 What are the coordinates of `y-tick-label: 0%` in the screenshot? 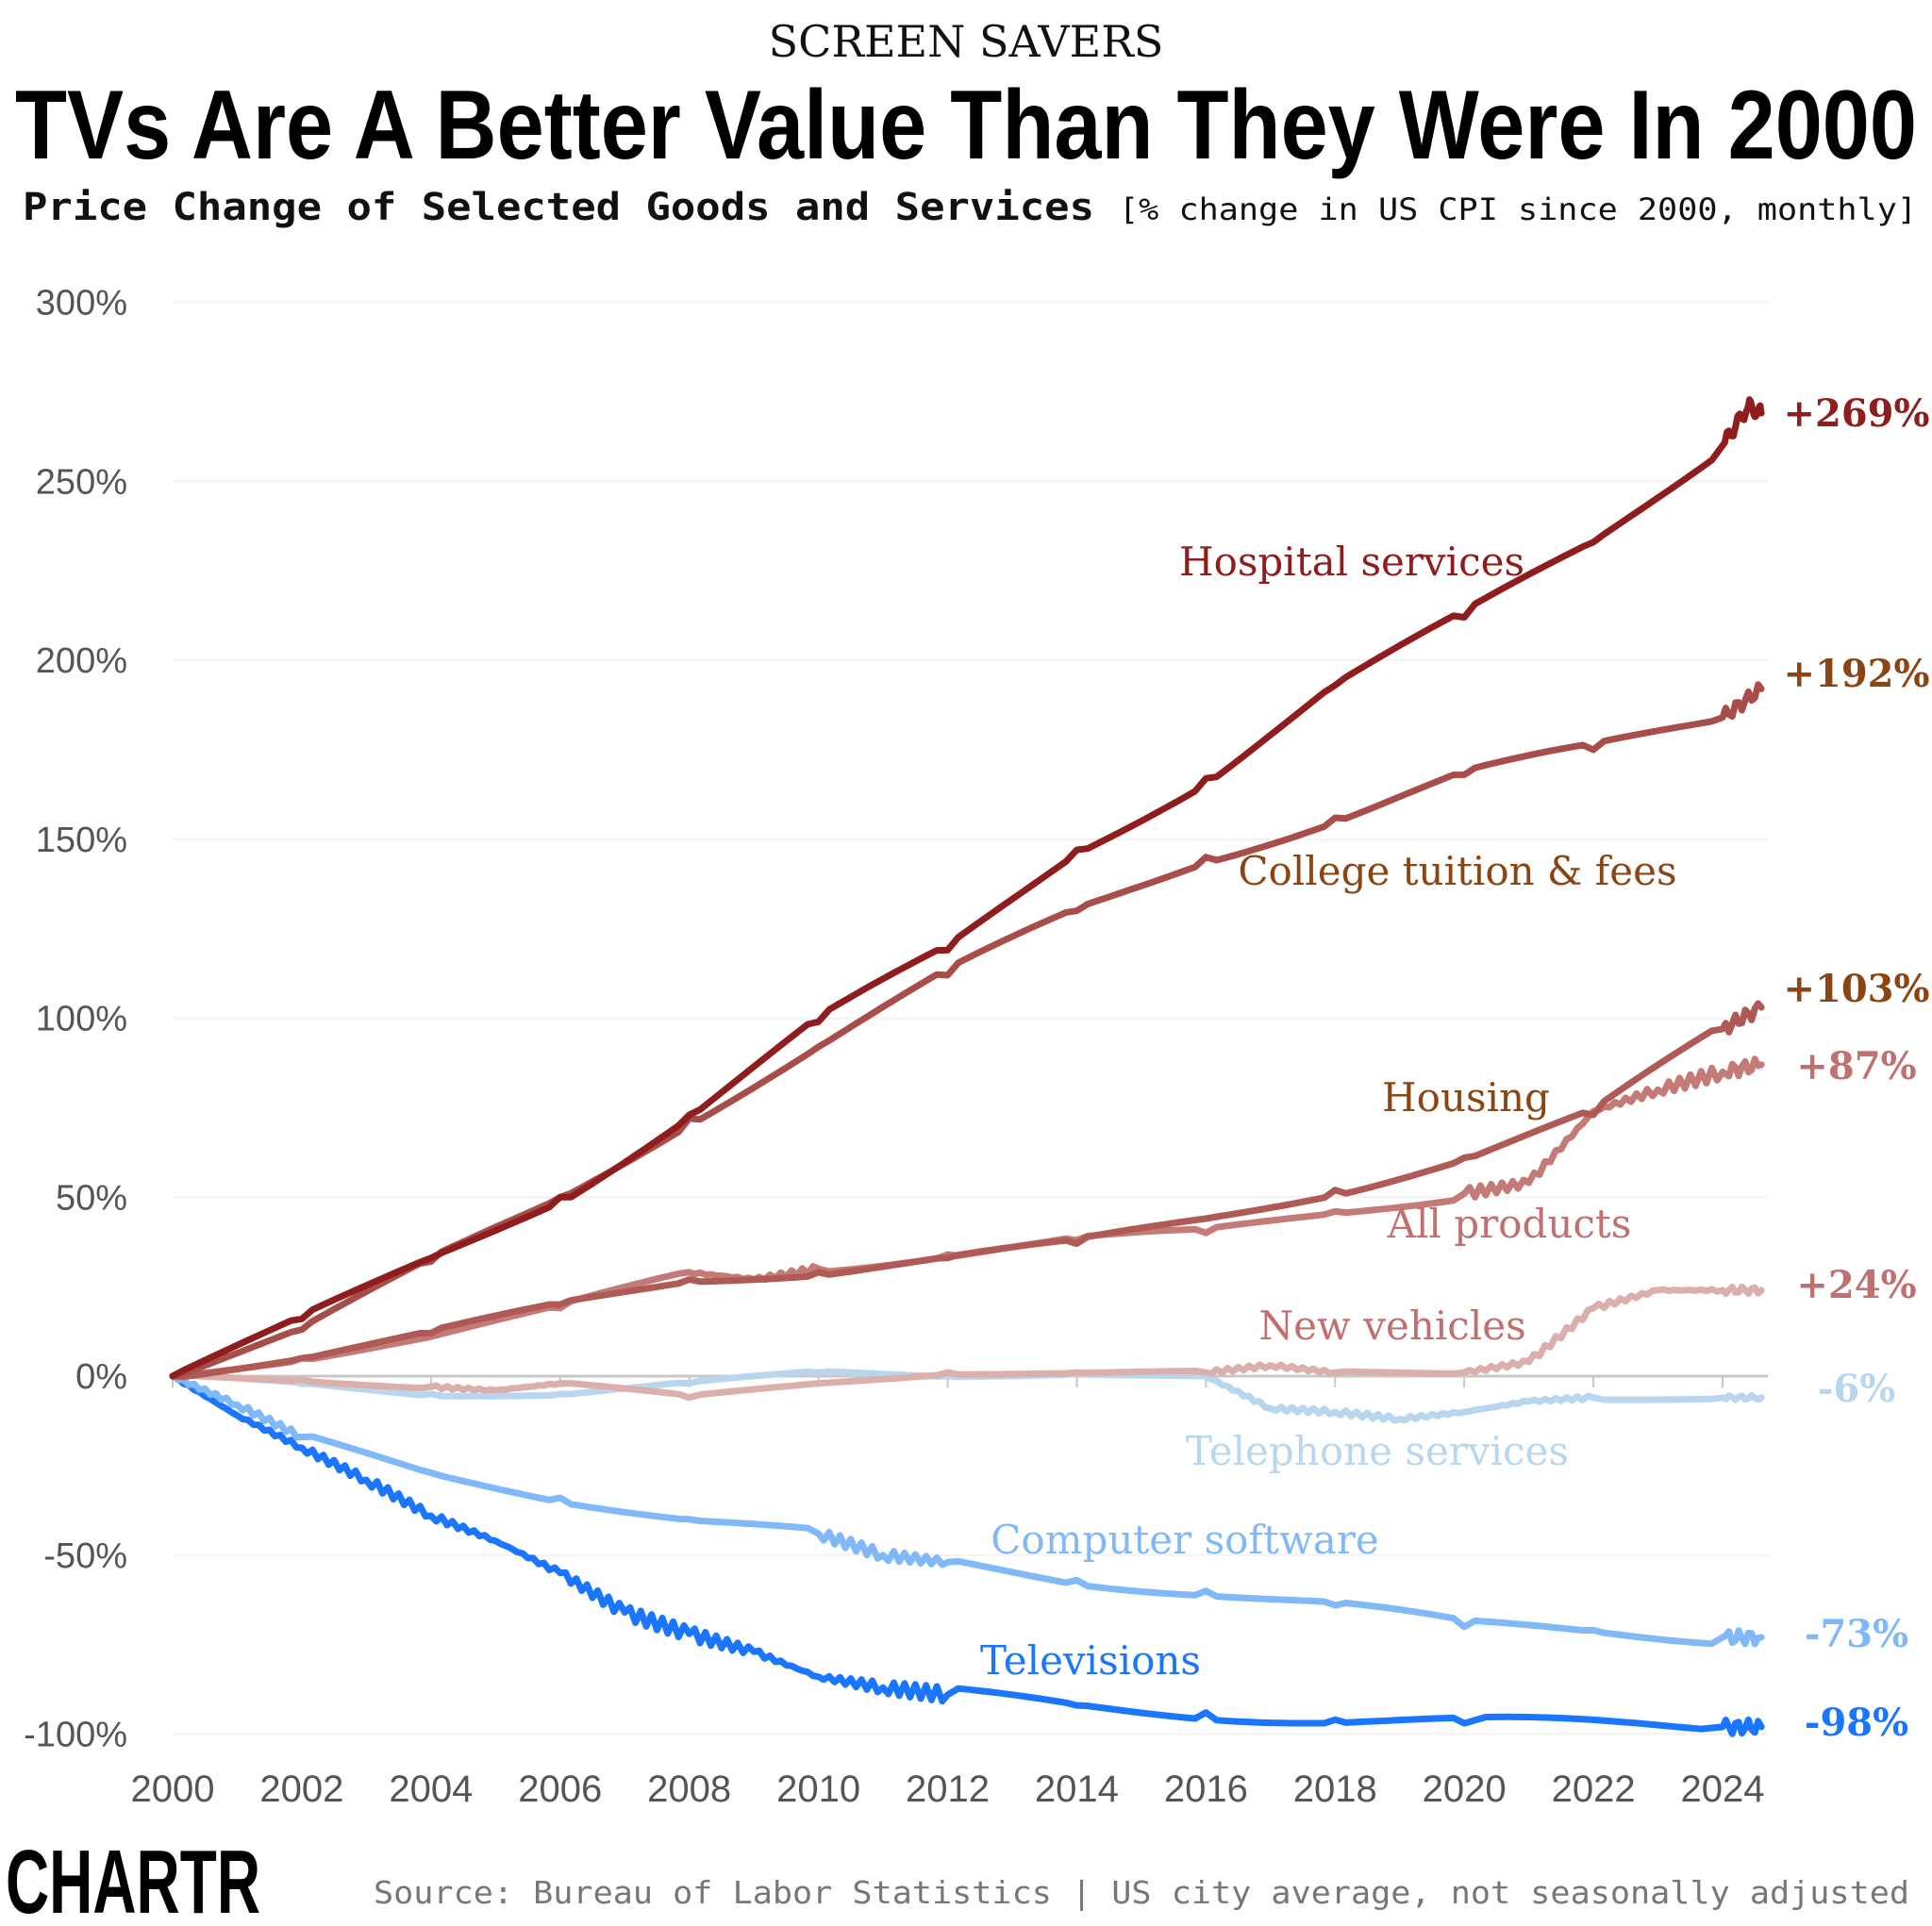 It's located at (101, 1377).